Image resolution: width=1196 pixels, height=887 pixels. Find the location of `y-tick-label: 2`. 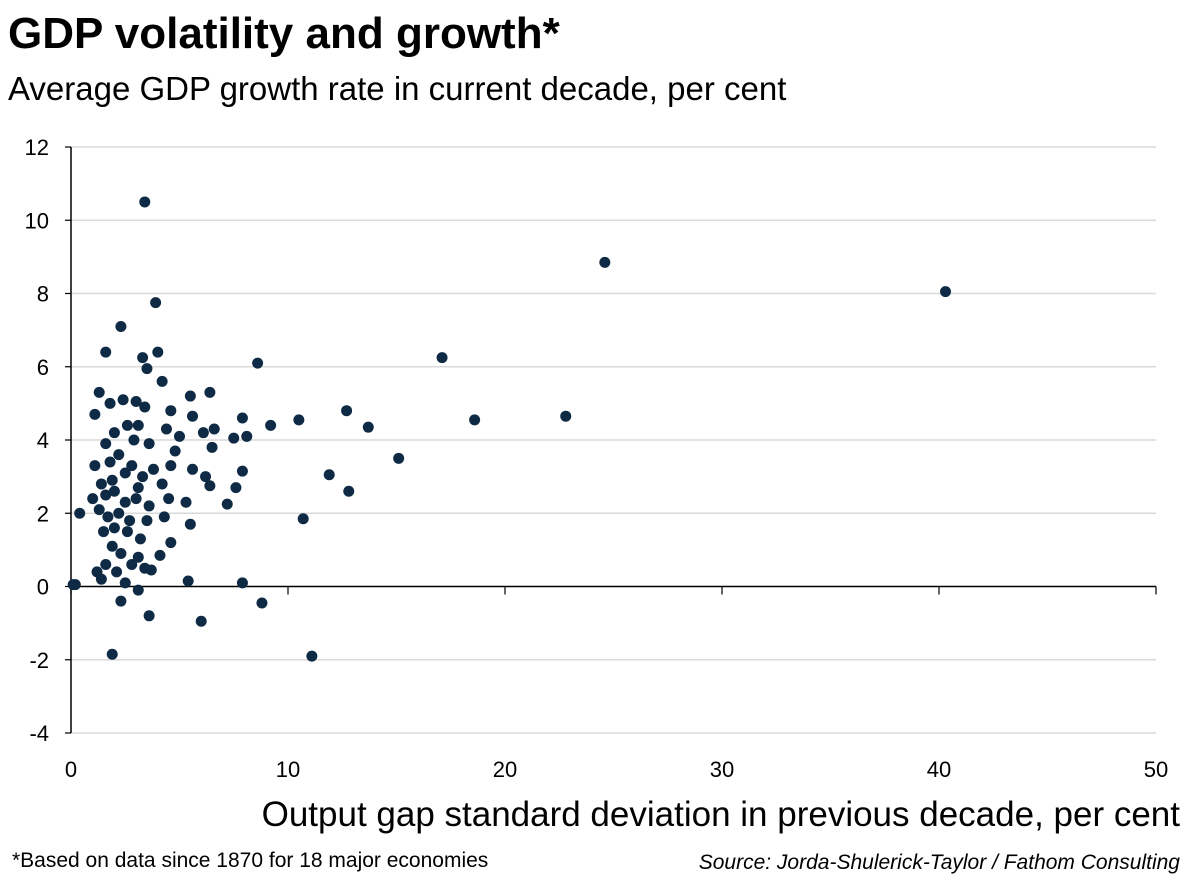

y-tick-label: 2 is located at coordinates (43, 513).